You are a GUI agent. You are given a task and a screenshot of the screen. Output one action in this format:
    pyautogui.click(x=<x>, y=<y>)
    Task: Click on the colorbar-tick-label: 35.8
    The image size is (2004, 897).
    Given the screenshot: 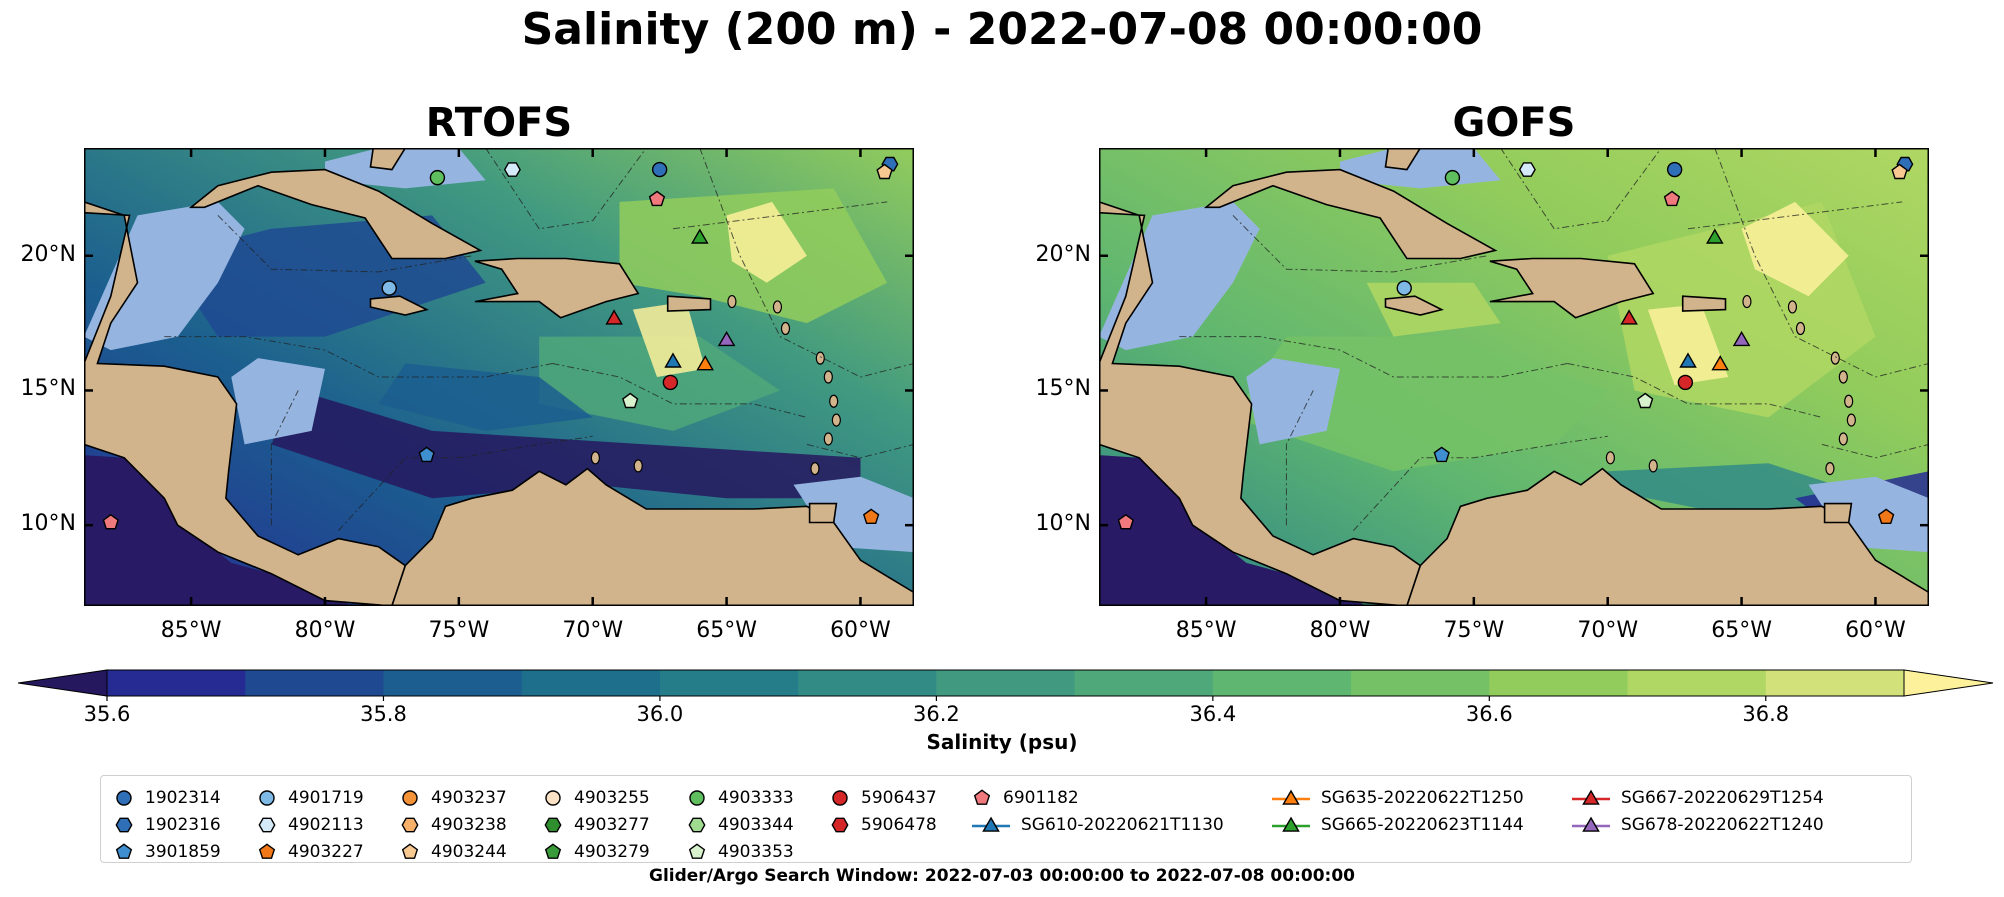 What is the action you would take?
    pyautogui.click(x=383, y=713)
    